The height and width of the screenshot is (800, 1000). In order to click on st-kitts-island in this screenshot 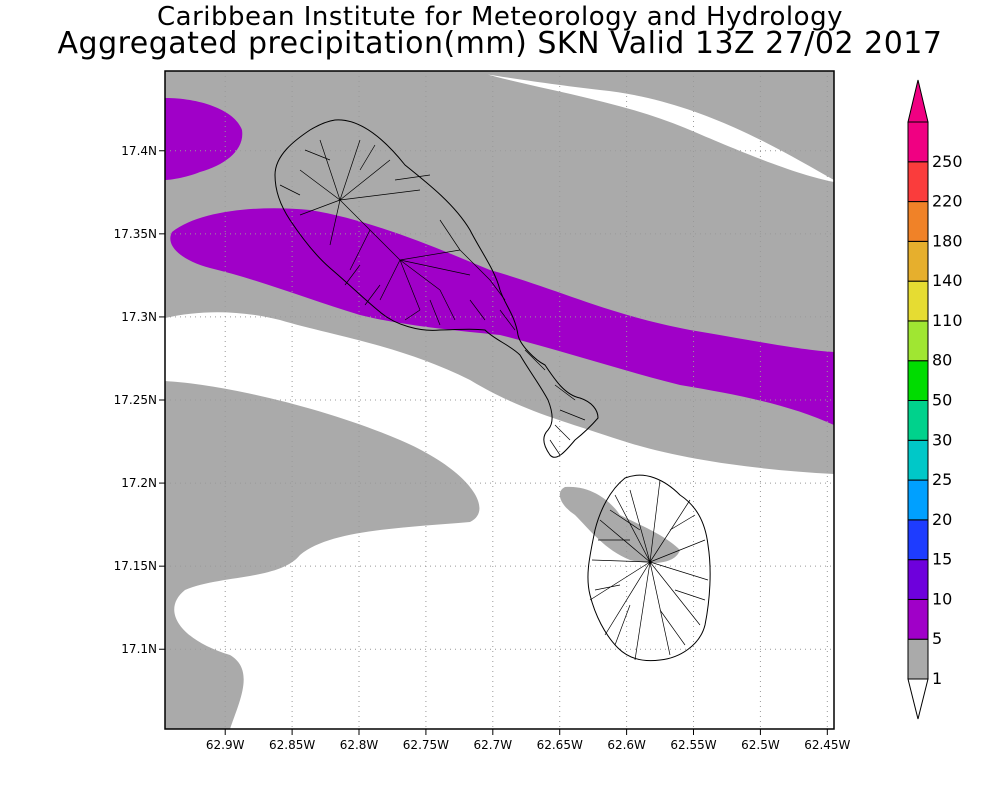, I will do `click(436, 288)`.